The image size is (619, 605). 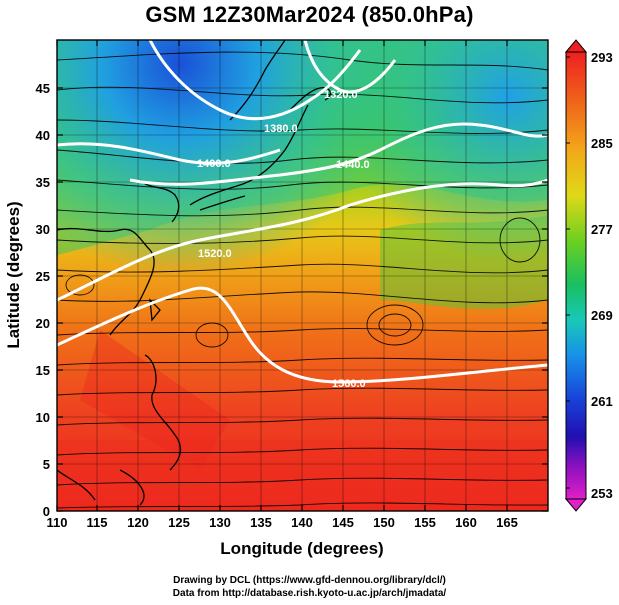 I want to click on colorbar: 293 285 277 269 261 253, so click(x=588, y=275).